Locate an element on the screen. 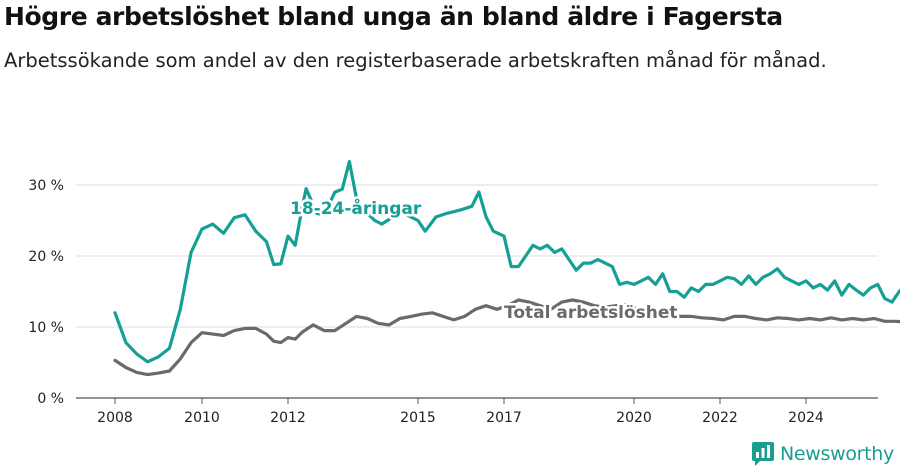 This screenshot has height=474, width=900. x-tick-label: 2022 is located at coordinates (720, 418).